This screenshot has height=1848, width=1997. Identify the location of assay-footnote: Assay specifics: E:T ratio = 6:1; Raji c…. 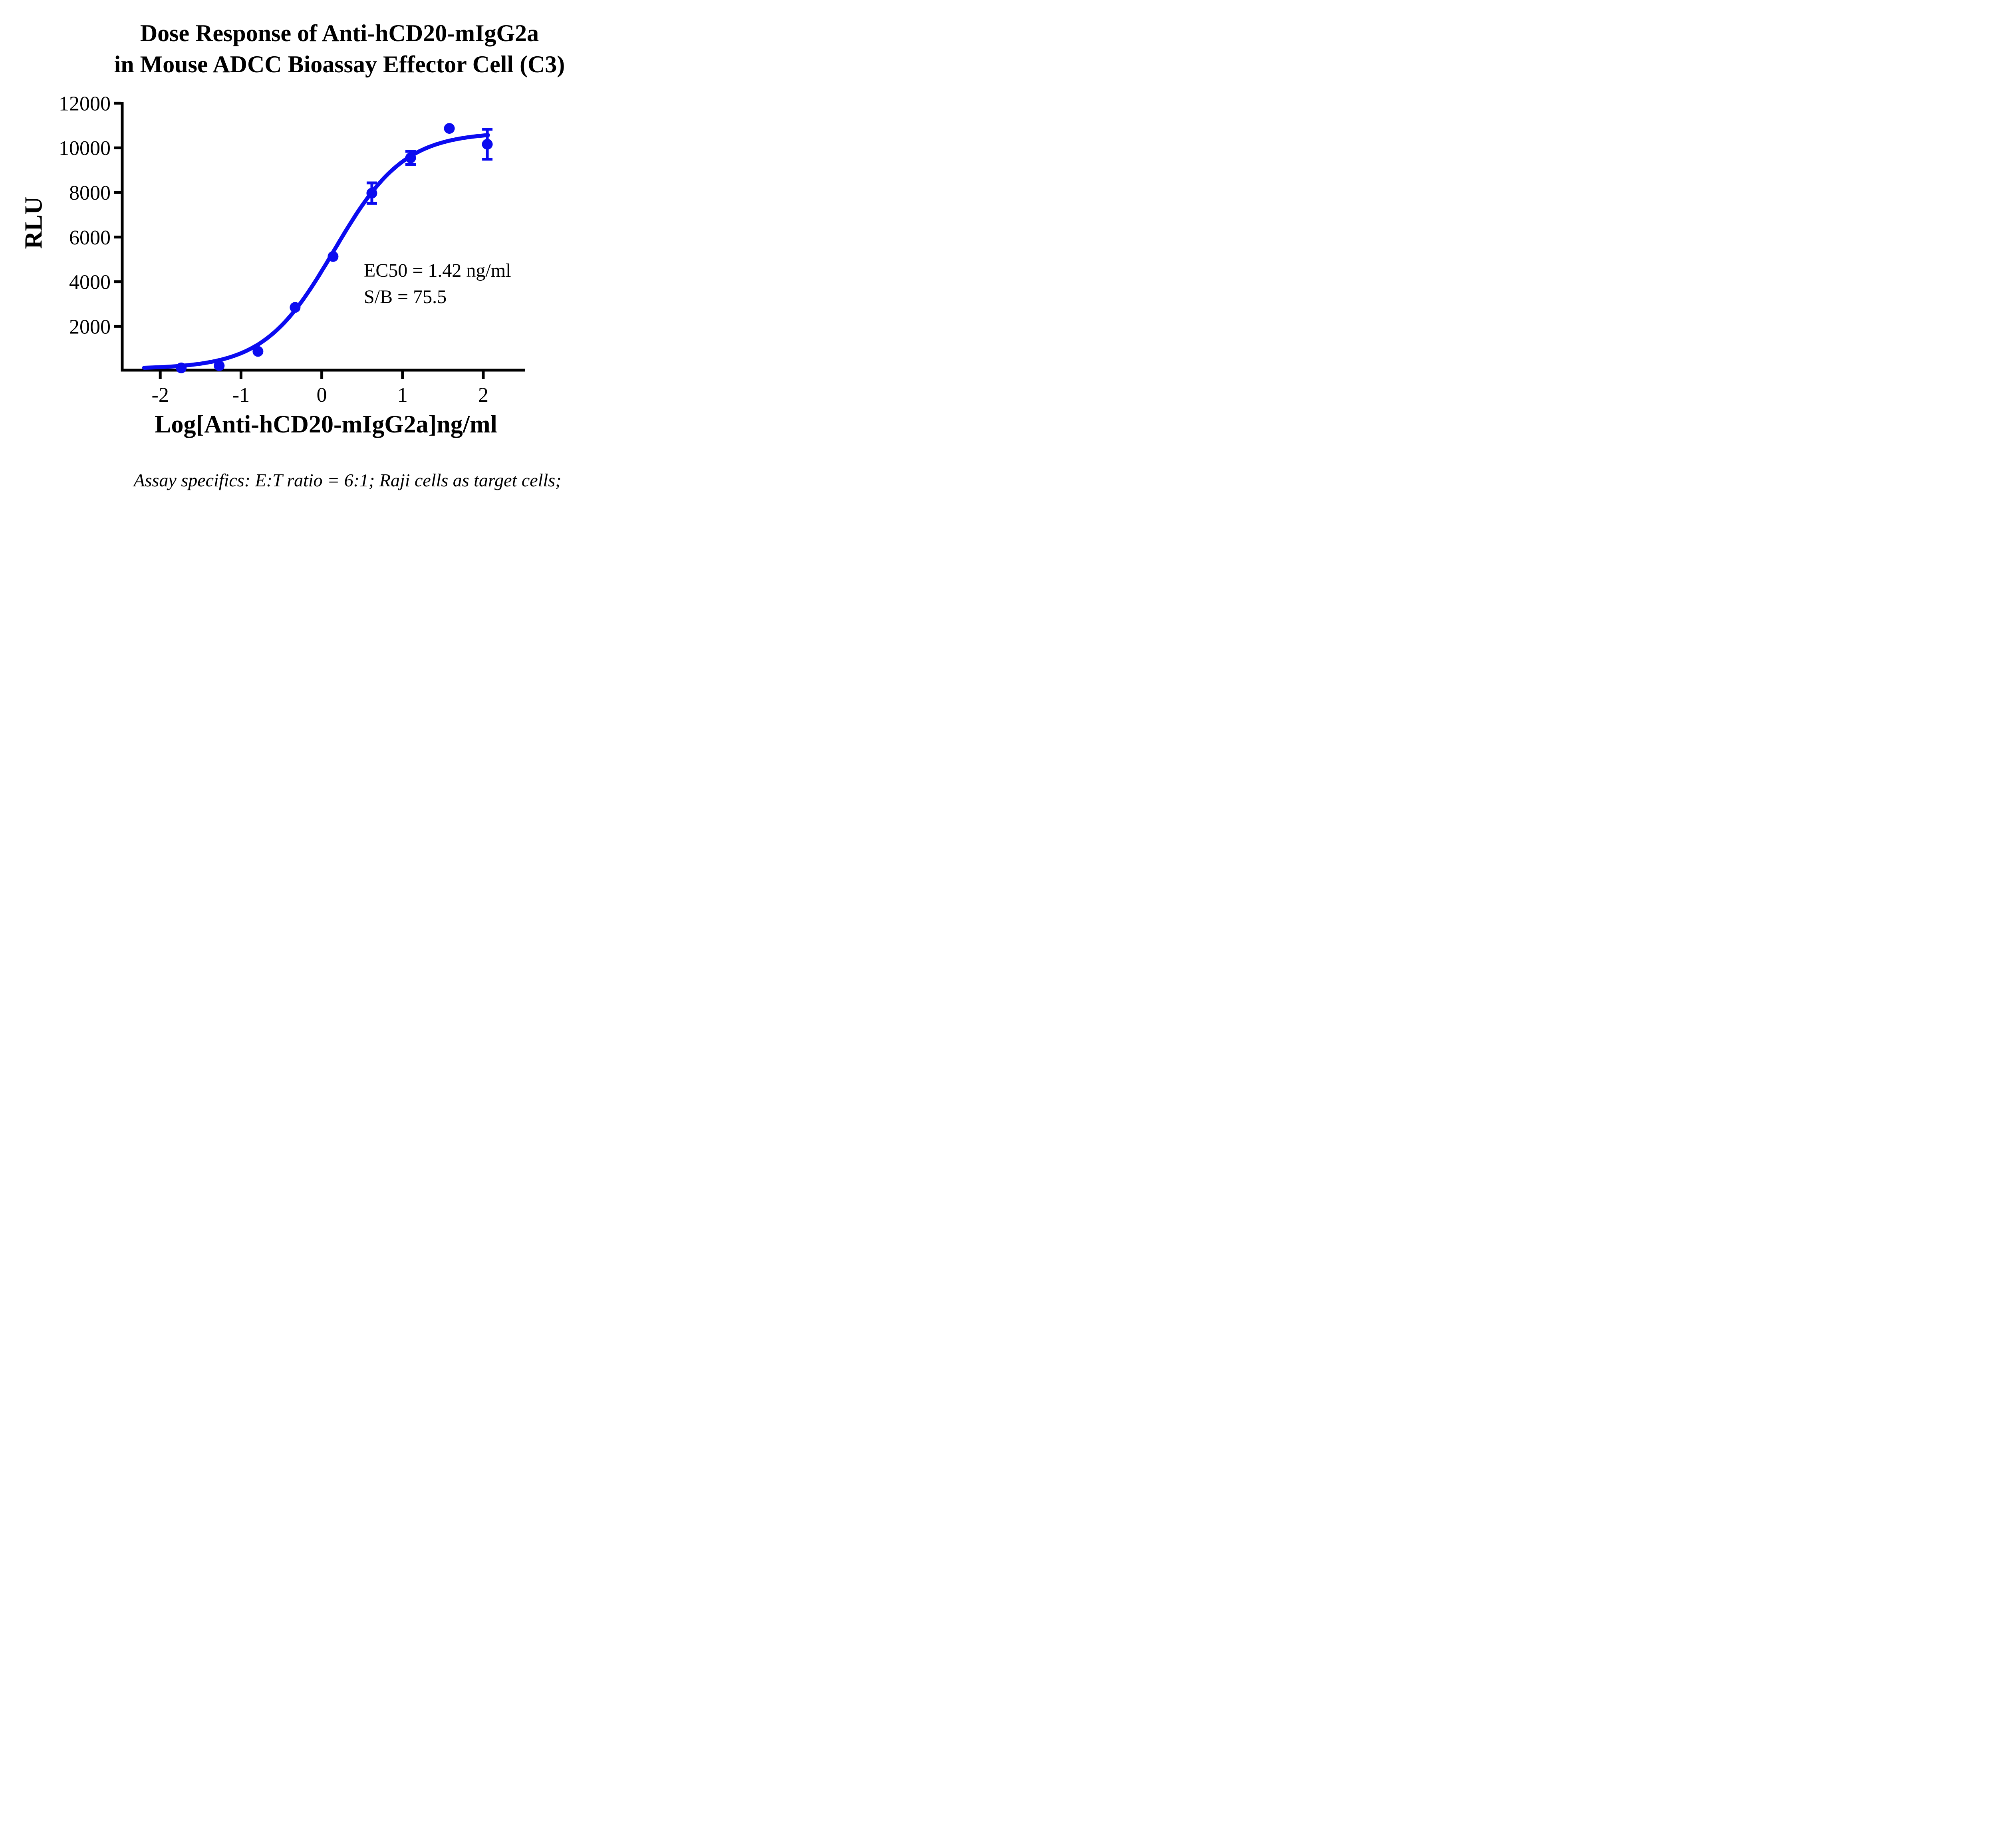
(347, 480).